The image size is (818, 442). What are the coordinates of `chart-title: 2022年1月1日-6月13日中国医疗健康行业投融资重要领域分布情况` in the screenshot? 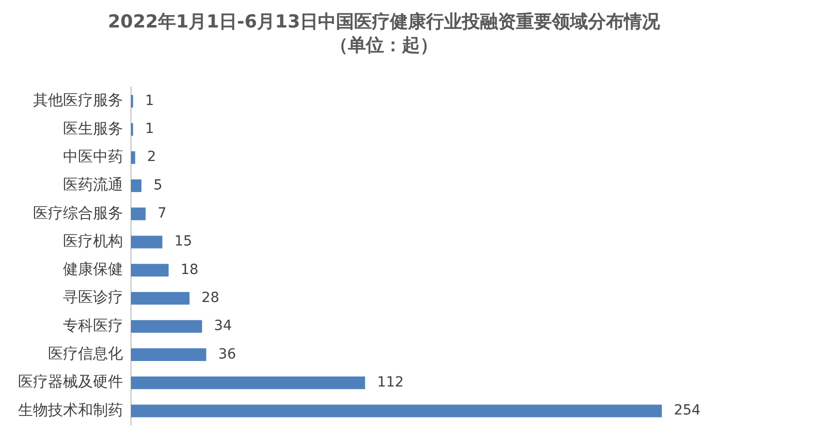 It's located at (385, 21).